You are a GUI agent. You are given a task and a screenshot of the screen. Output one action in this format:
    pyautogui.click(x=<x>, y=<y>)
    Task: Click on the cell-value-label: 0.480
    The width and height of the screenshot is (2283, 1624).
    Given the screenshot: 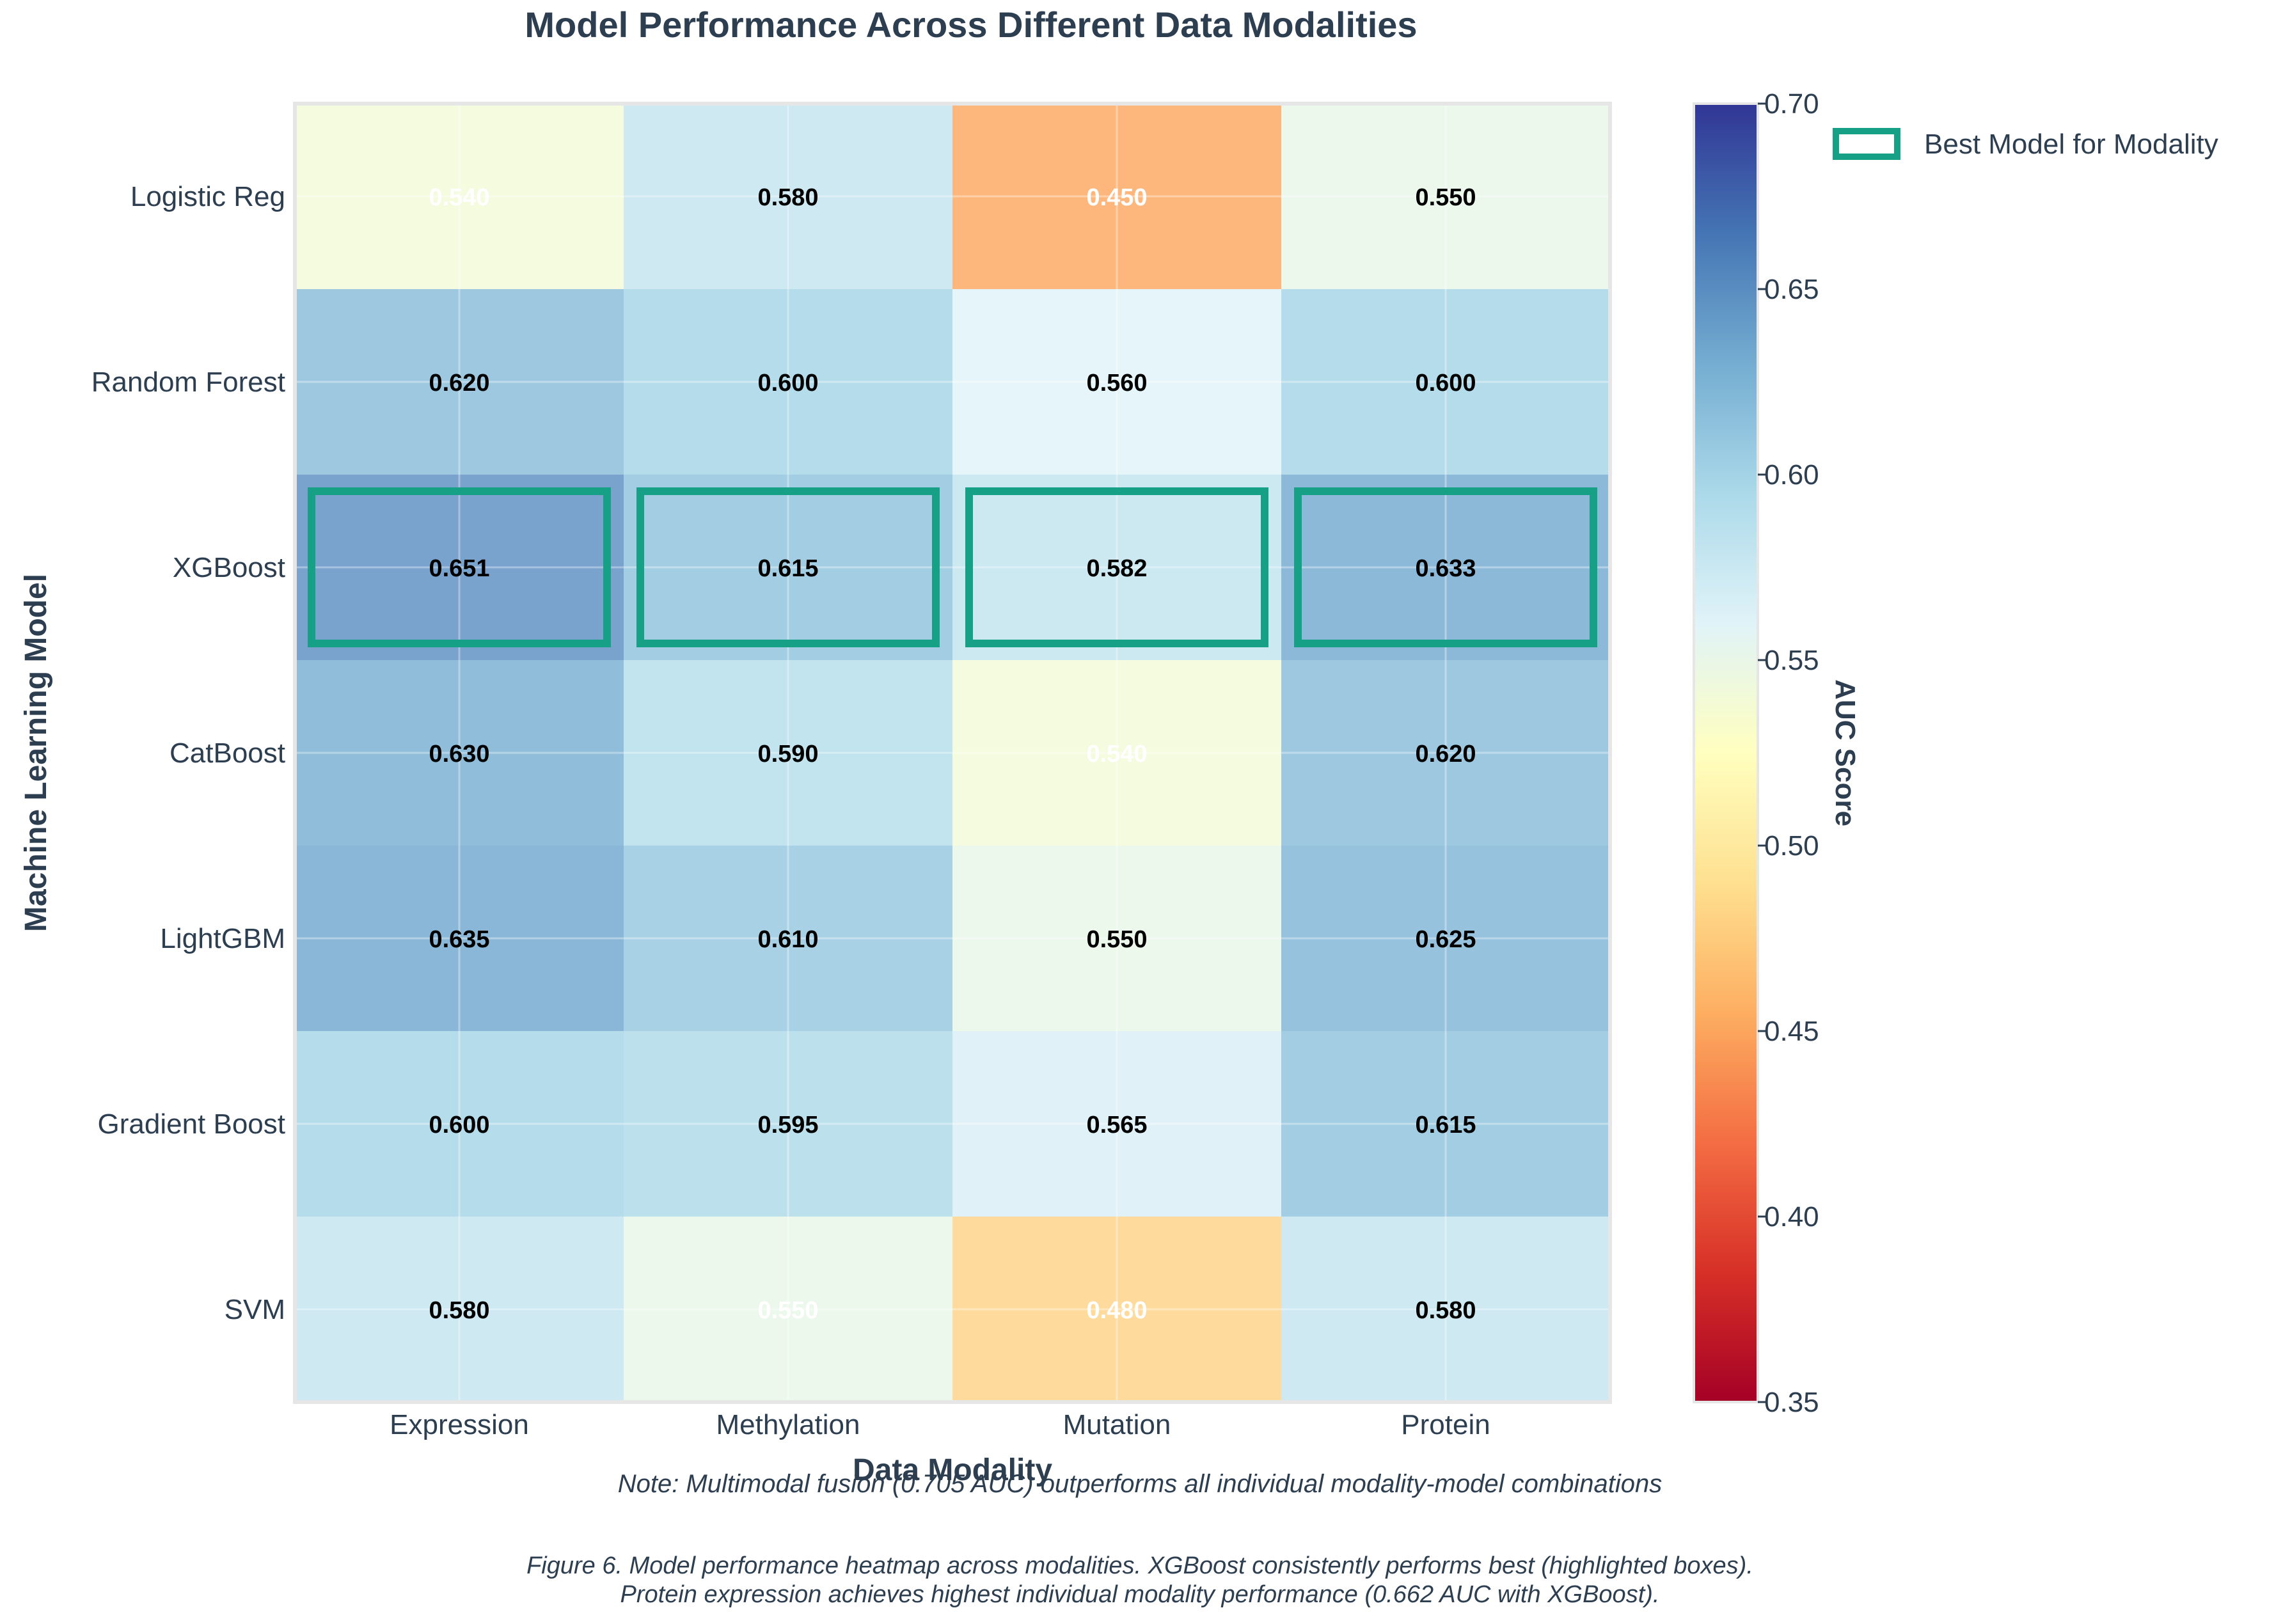 What is the action you would take?
    pyautogui.click(x=1116, y=1310)
    